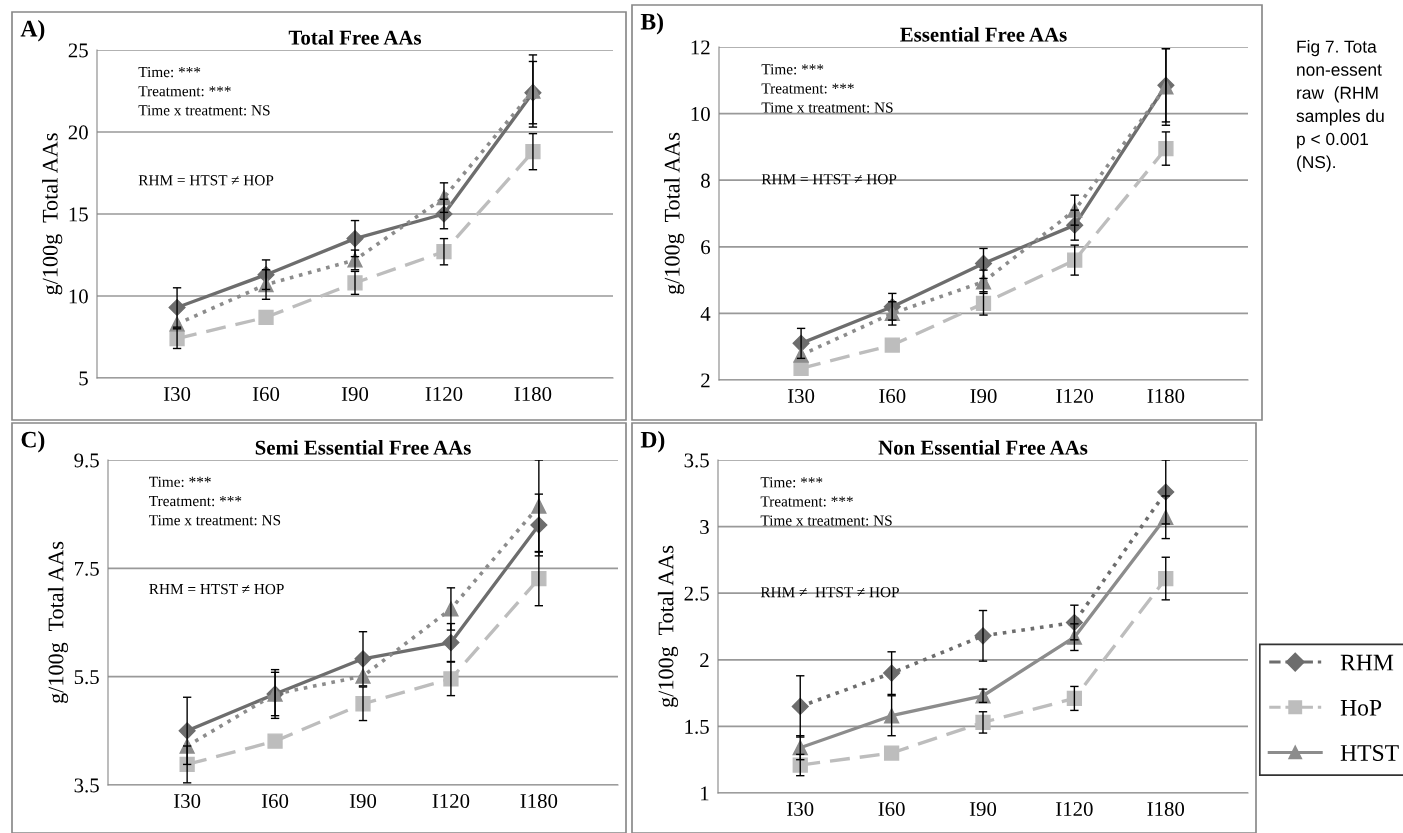 This screenshot has height=833, width=1403. What do you see at coordinates (700, 47) in the screenshot?
I see `y-tick-label: 12` at bounding box center [700, 47].